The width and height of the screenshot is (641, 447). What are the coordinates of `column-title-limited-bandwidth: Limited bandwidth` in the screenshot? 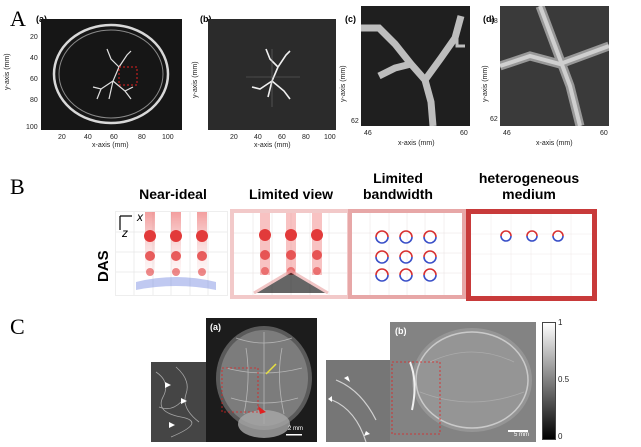 It's located at (398, 186).